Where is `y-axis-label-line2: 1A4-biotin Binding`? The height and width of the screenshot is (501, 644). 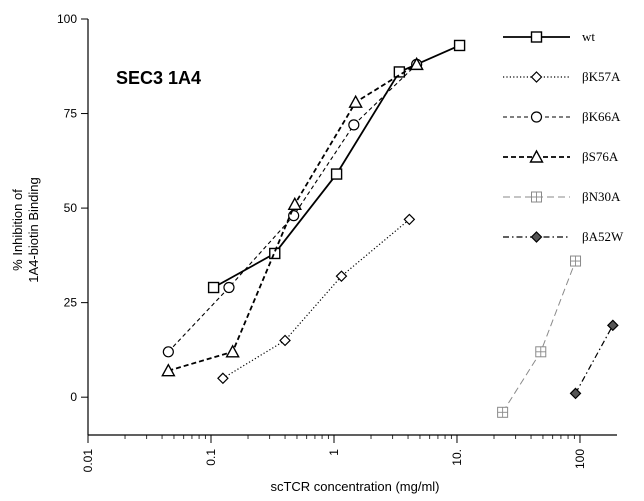 y-axis-label-line2: 1A4-biotin Binding is located at coordinates (33, 230).